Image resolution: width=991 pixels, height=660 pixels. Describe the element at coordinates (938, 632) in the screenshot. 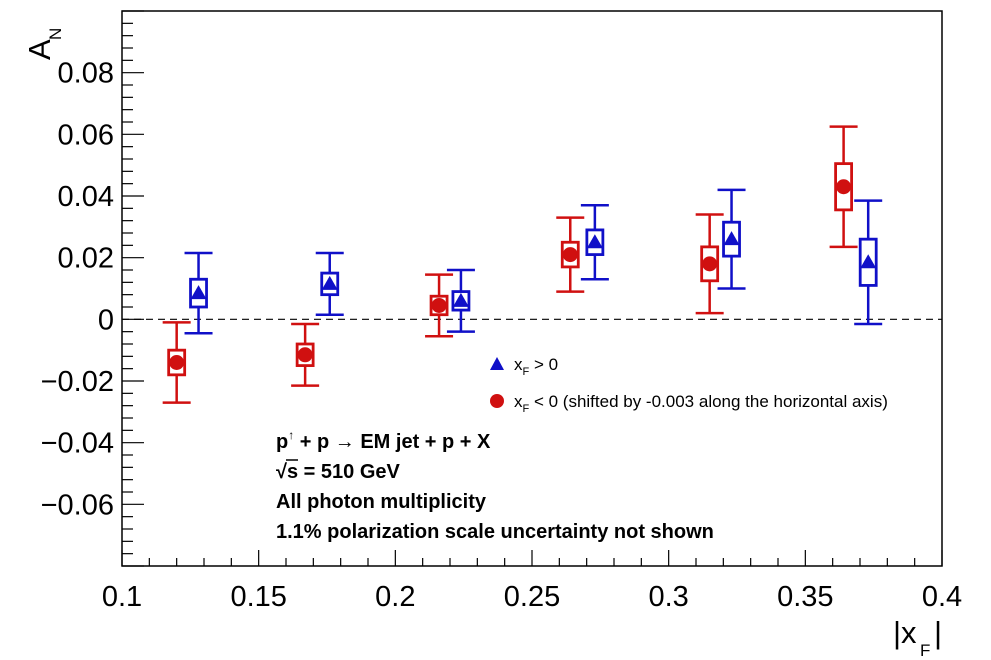

I see `x-axis-title-close: |` at that location.